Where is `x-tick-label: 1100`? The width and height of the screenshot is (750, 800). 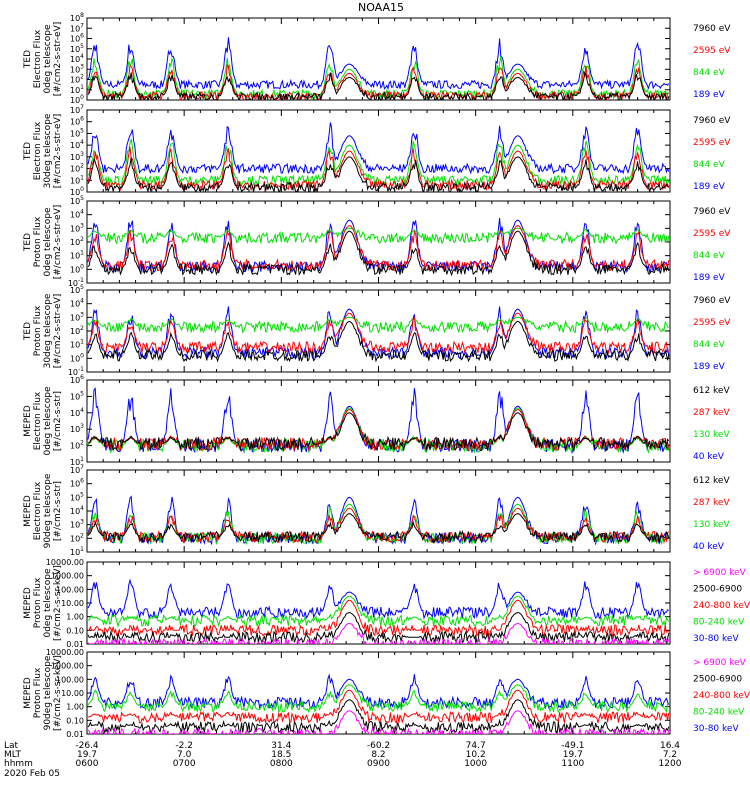
x-tick-label: 1100 is located at coordinates (572, 764).